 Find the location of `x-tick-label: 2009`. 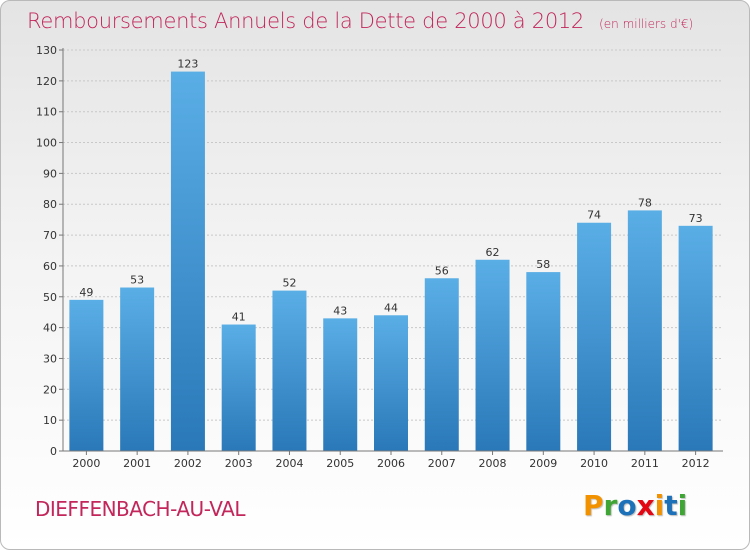

x-tick-label: 2009 is located at coordinates (543, 463).